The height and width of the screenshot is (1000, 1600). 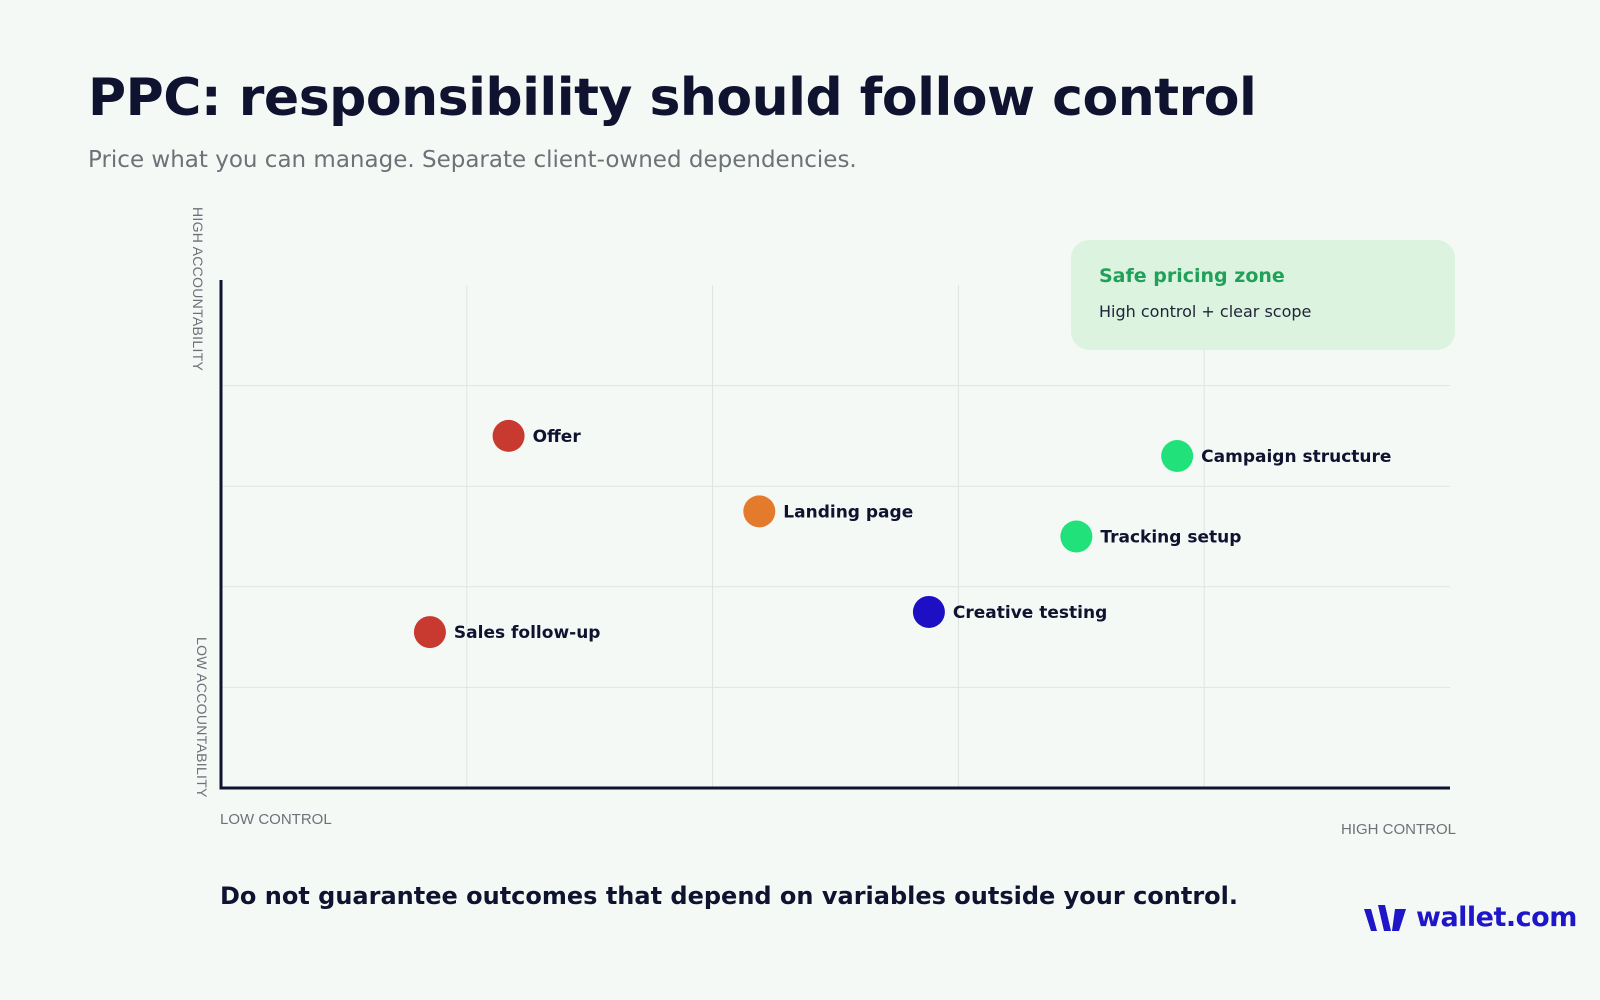 I want to click on data-point-label: Creative testing, so click(x=1030, y=613).